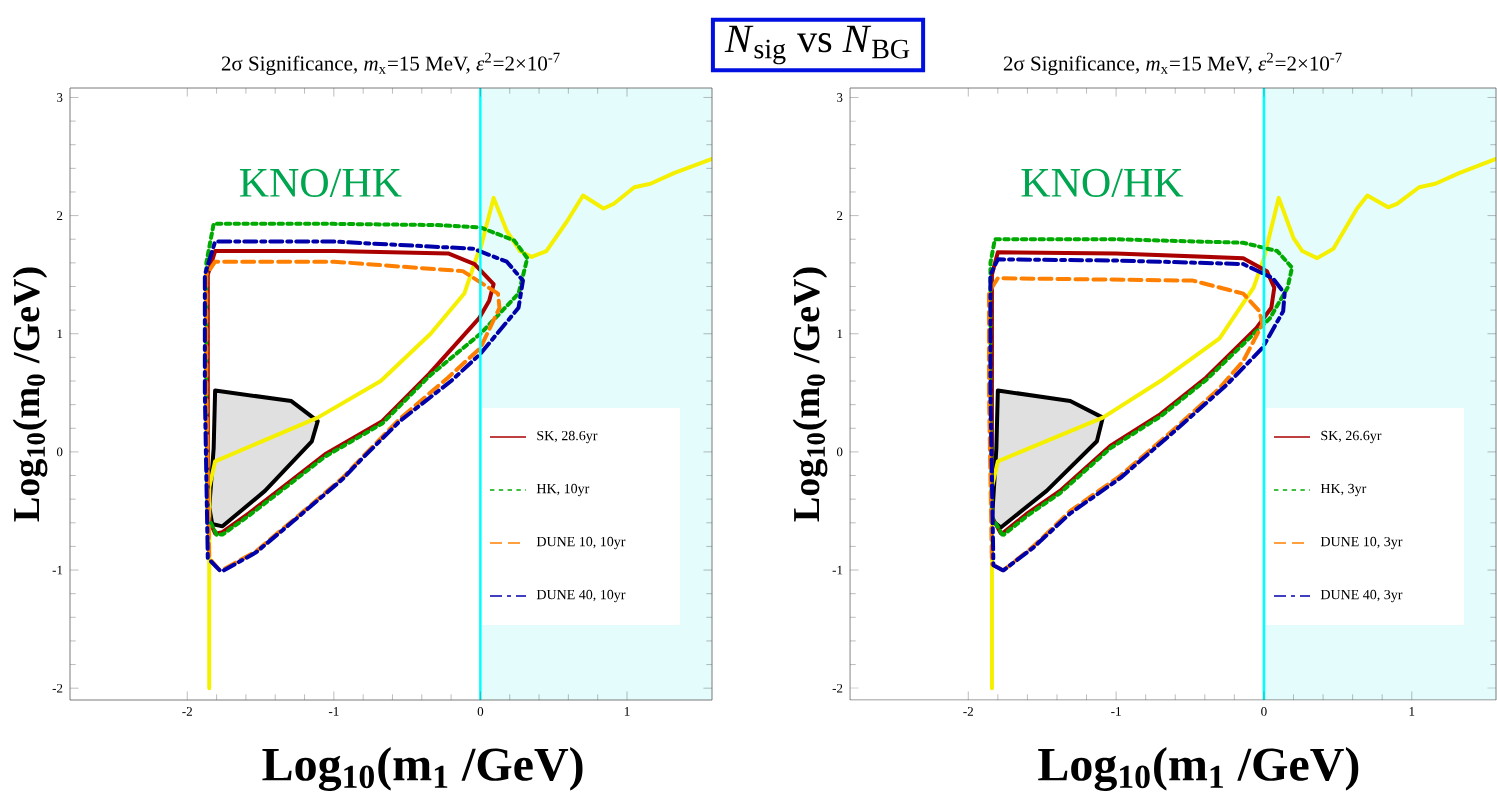 This screenshot has width=1497, height=799. I want to click on legend-label: HK, 10yr, so click(563, 490).